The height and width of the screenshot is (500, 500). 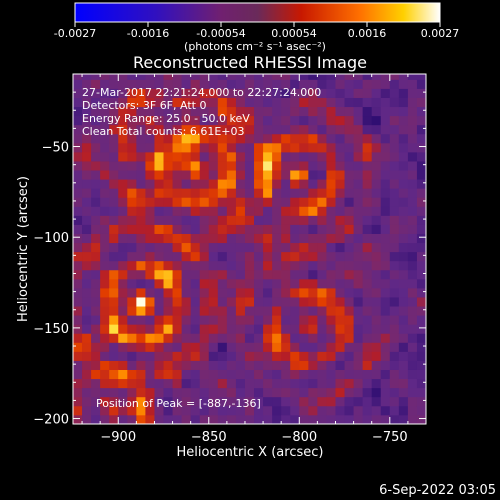 What do you see at coordinates (440, 33) in the screenshot?
I see `colorbar-tick-label: 0.0027` at bounding box center [440, 33].